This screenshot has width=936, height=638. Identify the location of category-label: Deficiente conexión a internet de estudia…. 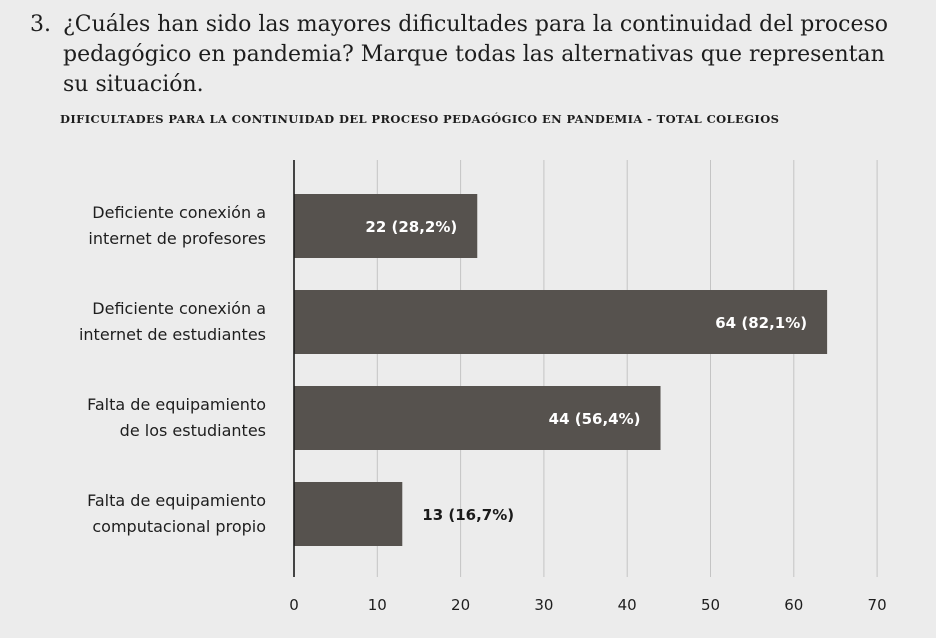
(141, 322).